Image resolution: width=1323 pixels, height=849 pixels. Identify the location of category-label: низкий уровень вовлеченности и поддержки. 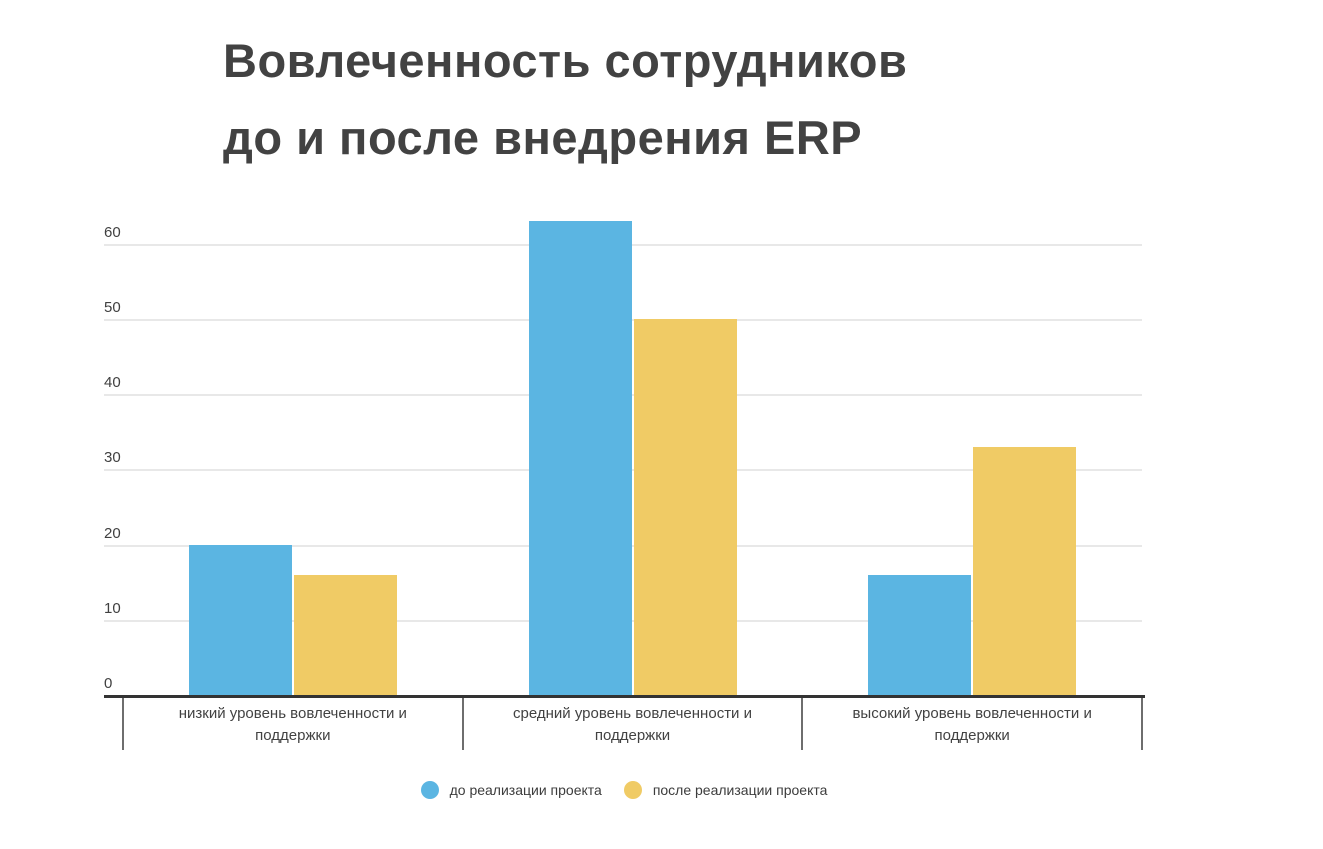
(292, 724).